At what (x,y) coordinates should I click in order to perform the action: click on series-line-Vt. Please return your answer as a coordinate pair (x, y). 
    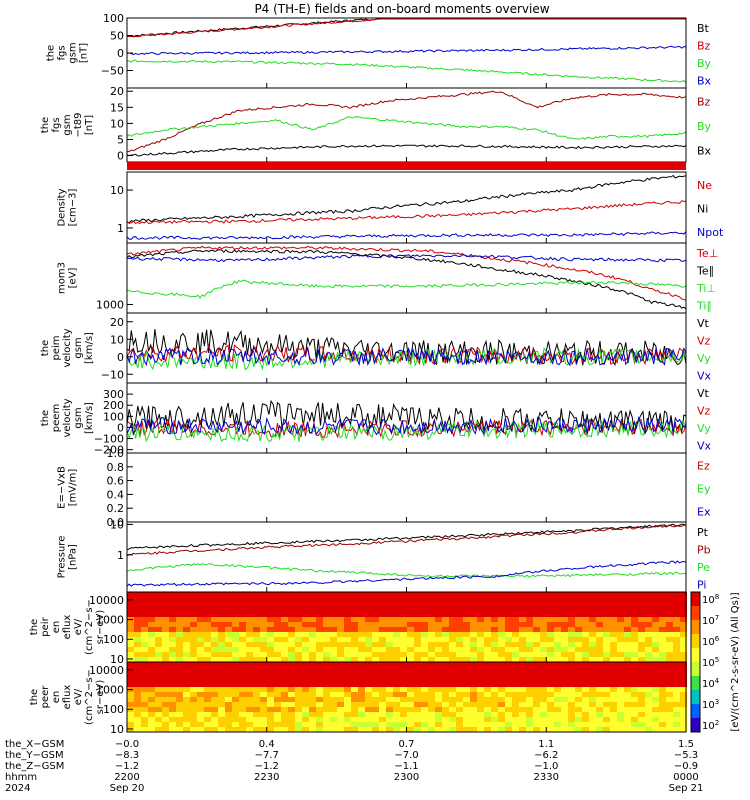
    Looking at the image, I should click on (406, 417).